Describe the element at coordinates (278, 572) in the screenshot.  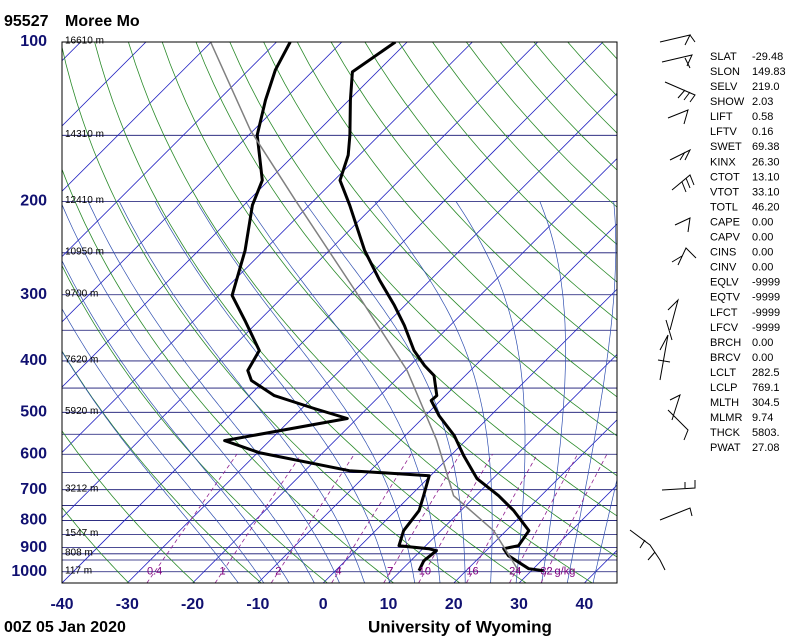
I see `mixing-ratio-label: 2` at that location.